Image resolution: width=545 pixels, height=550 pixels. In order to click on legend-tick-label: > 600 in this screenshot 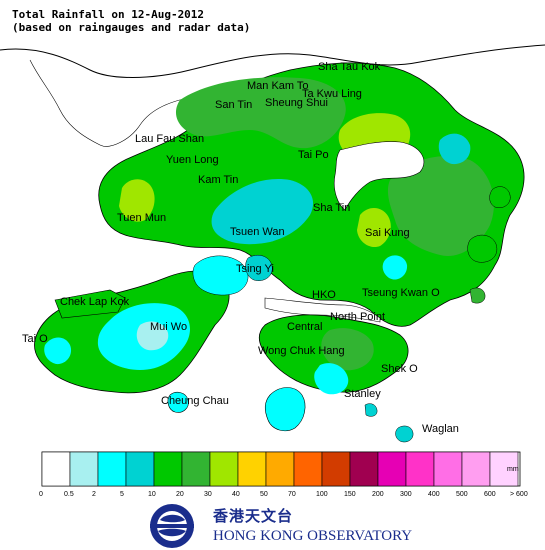, I will do `click(519, 494)`.